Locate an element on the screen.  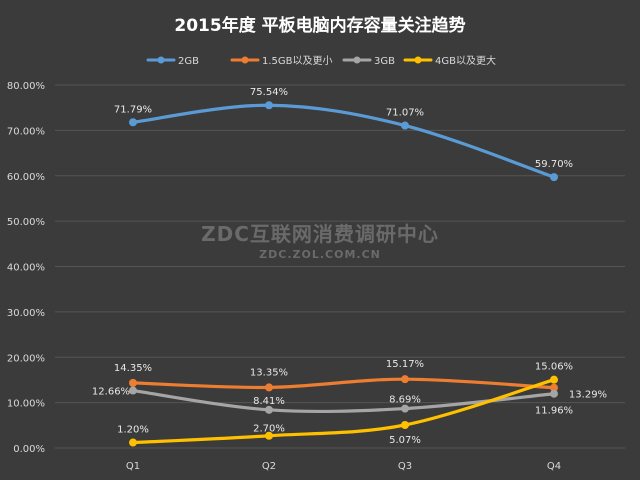
y-tick-label: 10.00% is located at coordinates (26, 404).